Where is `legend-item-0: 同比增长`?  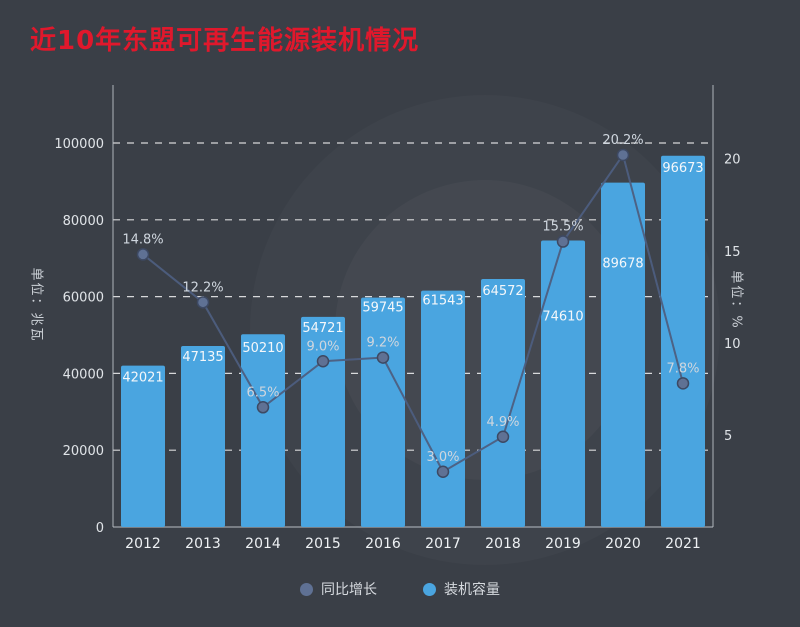 legend-item-0: 同比增长 is located at coordinates (338, 589).